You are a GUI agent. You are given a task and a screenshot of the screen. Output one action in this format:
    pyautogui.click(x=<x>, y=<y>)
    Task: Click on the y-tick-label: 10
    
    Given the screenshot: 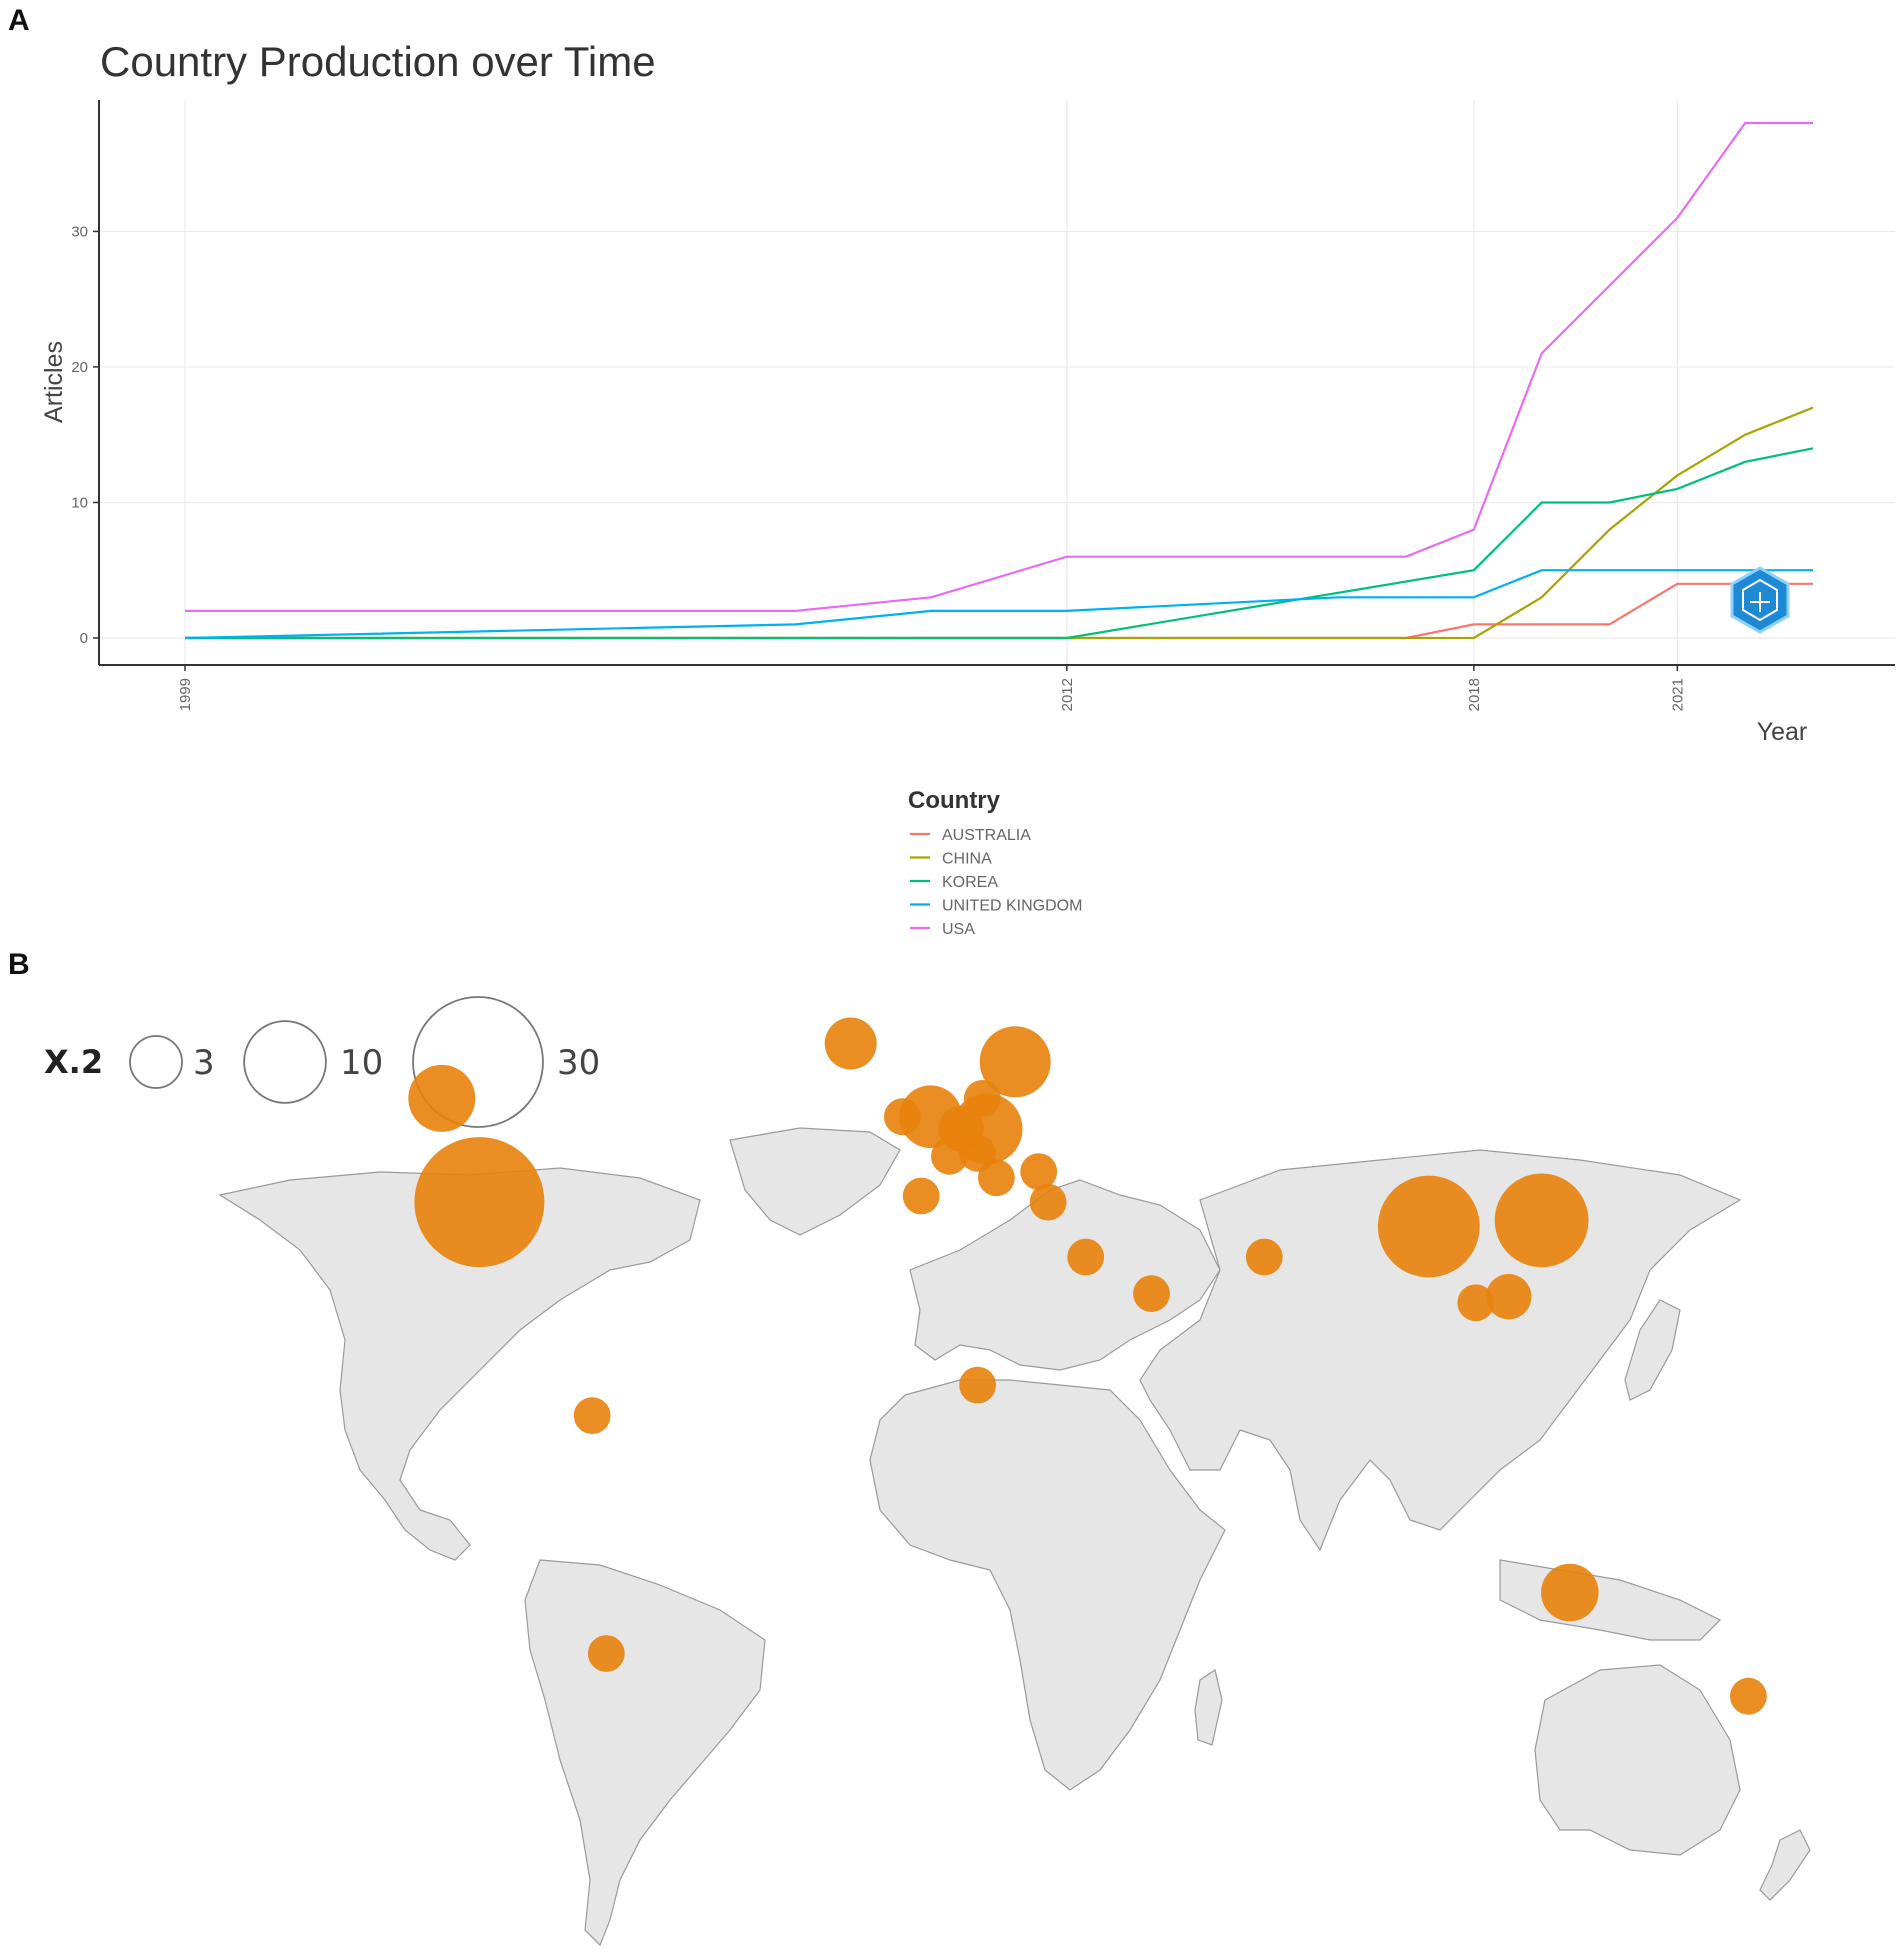 What is the action you would take?
    pyautogui.click(x=79, y=502)
    